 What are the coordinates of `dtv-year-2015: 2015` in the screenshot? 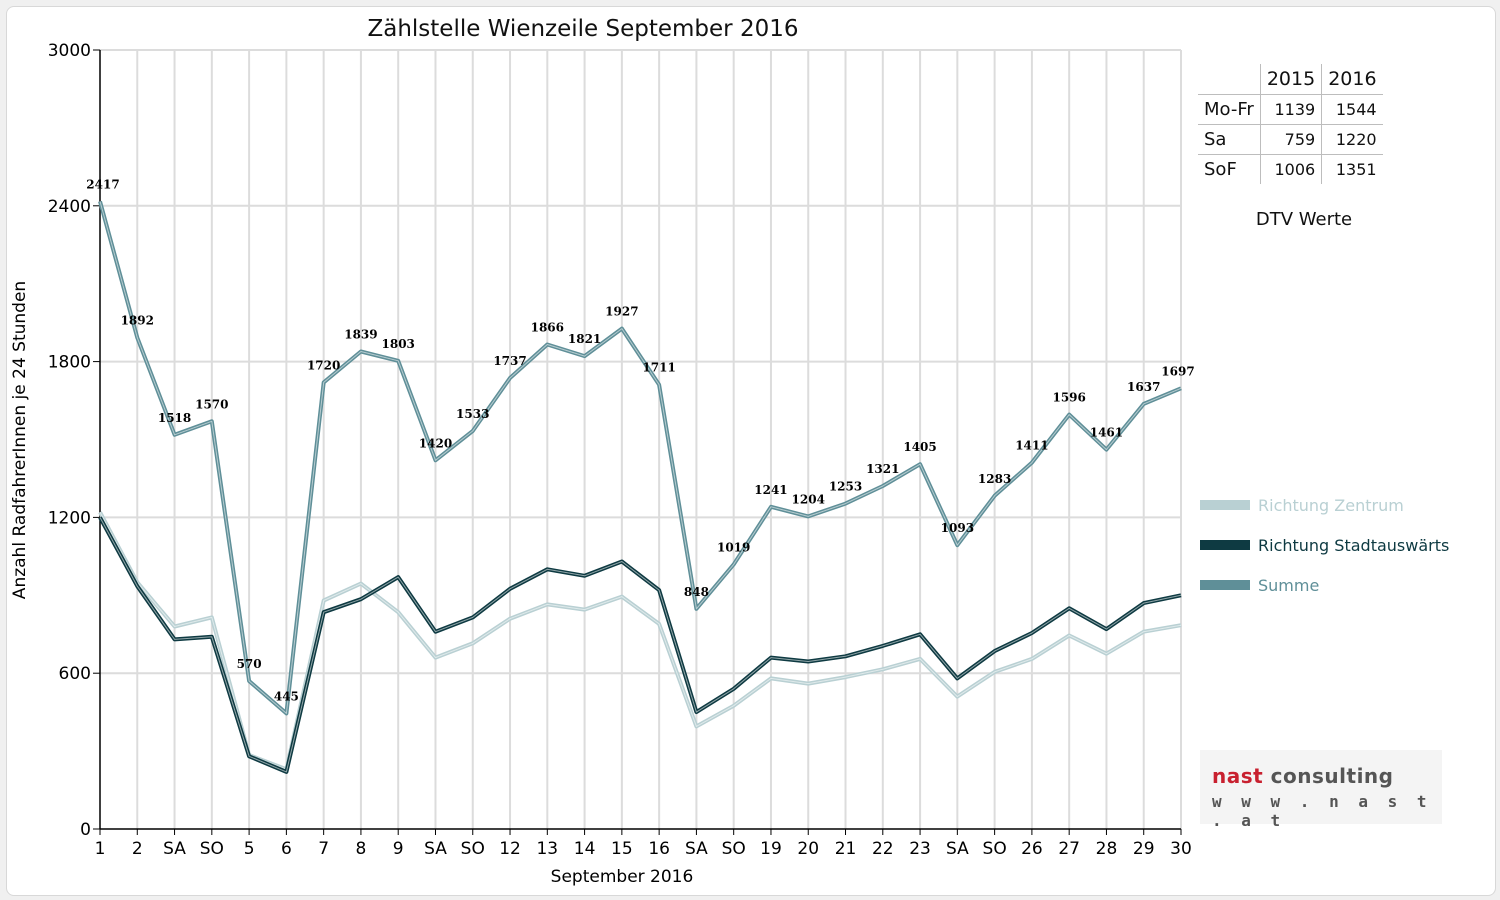 It's located at (1290, 79).